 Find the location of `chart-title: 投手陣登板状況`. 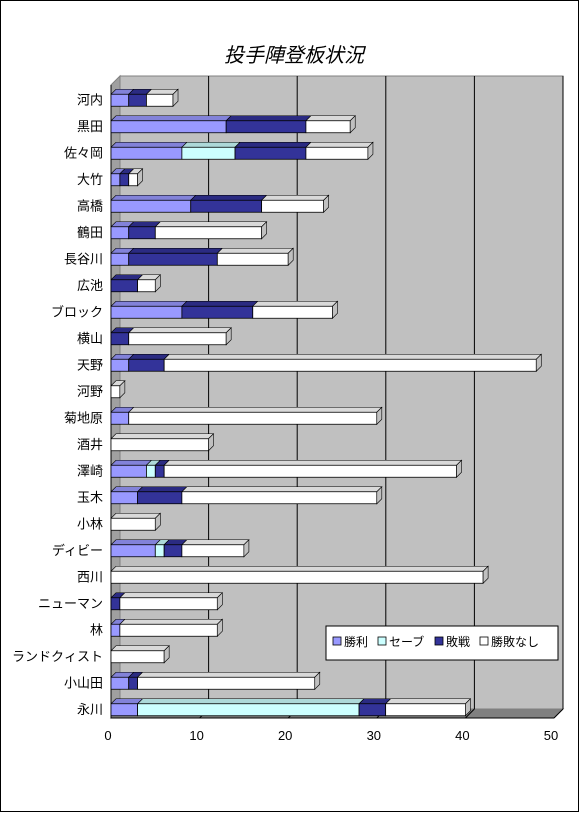

chart-title: 投手陣登板状況 is located at coordinates (295, 55).